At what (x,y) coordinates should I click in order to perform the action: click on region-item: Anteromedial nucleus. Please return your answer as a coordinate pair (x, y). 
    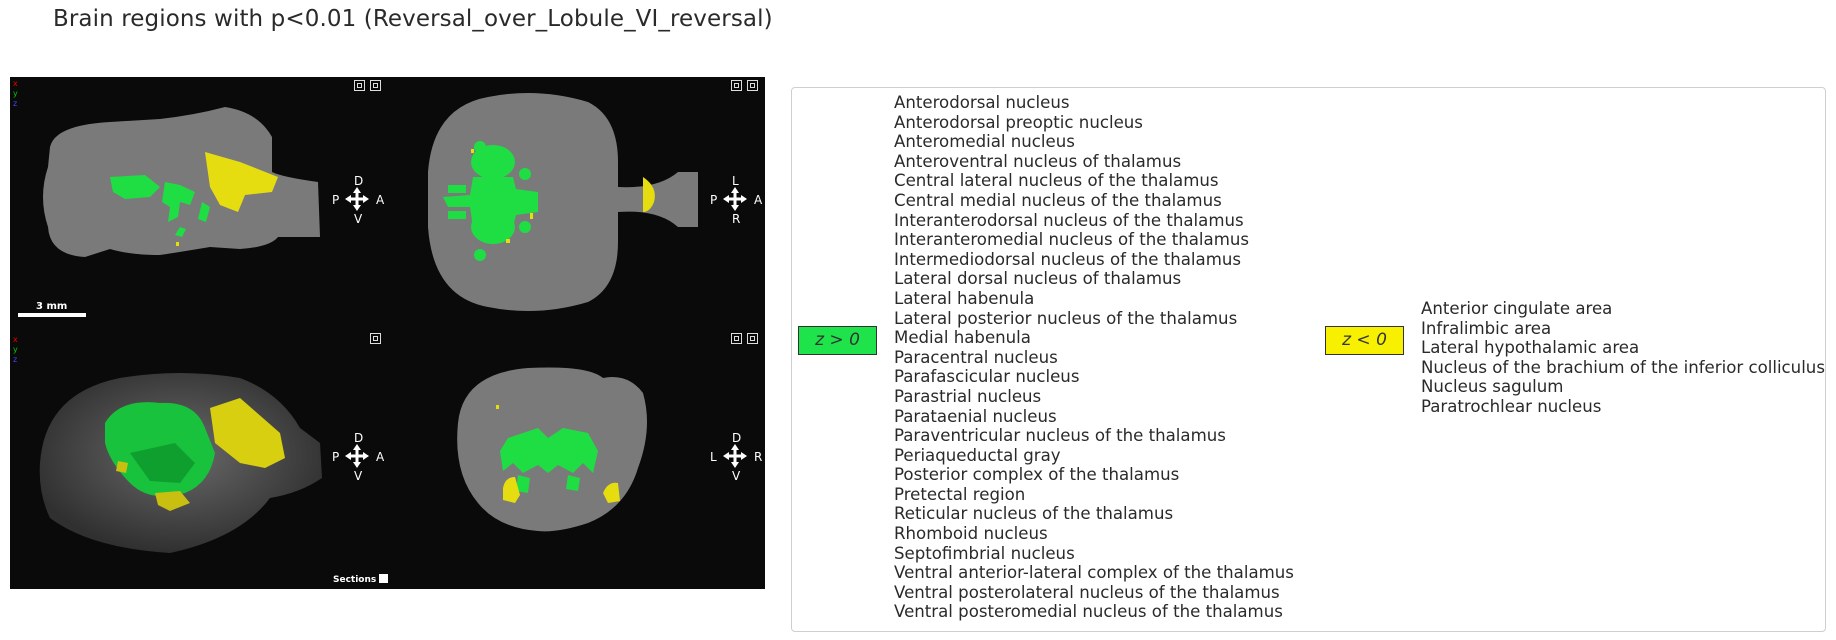
    Looking at the image, I should click on (984, 142).